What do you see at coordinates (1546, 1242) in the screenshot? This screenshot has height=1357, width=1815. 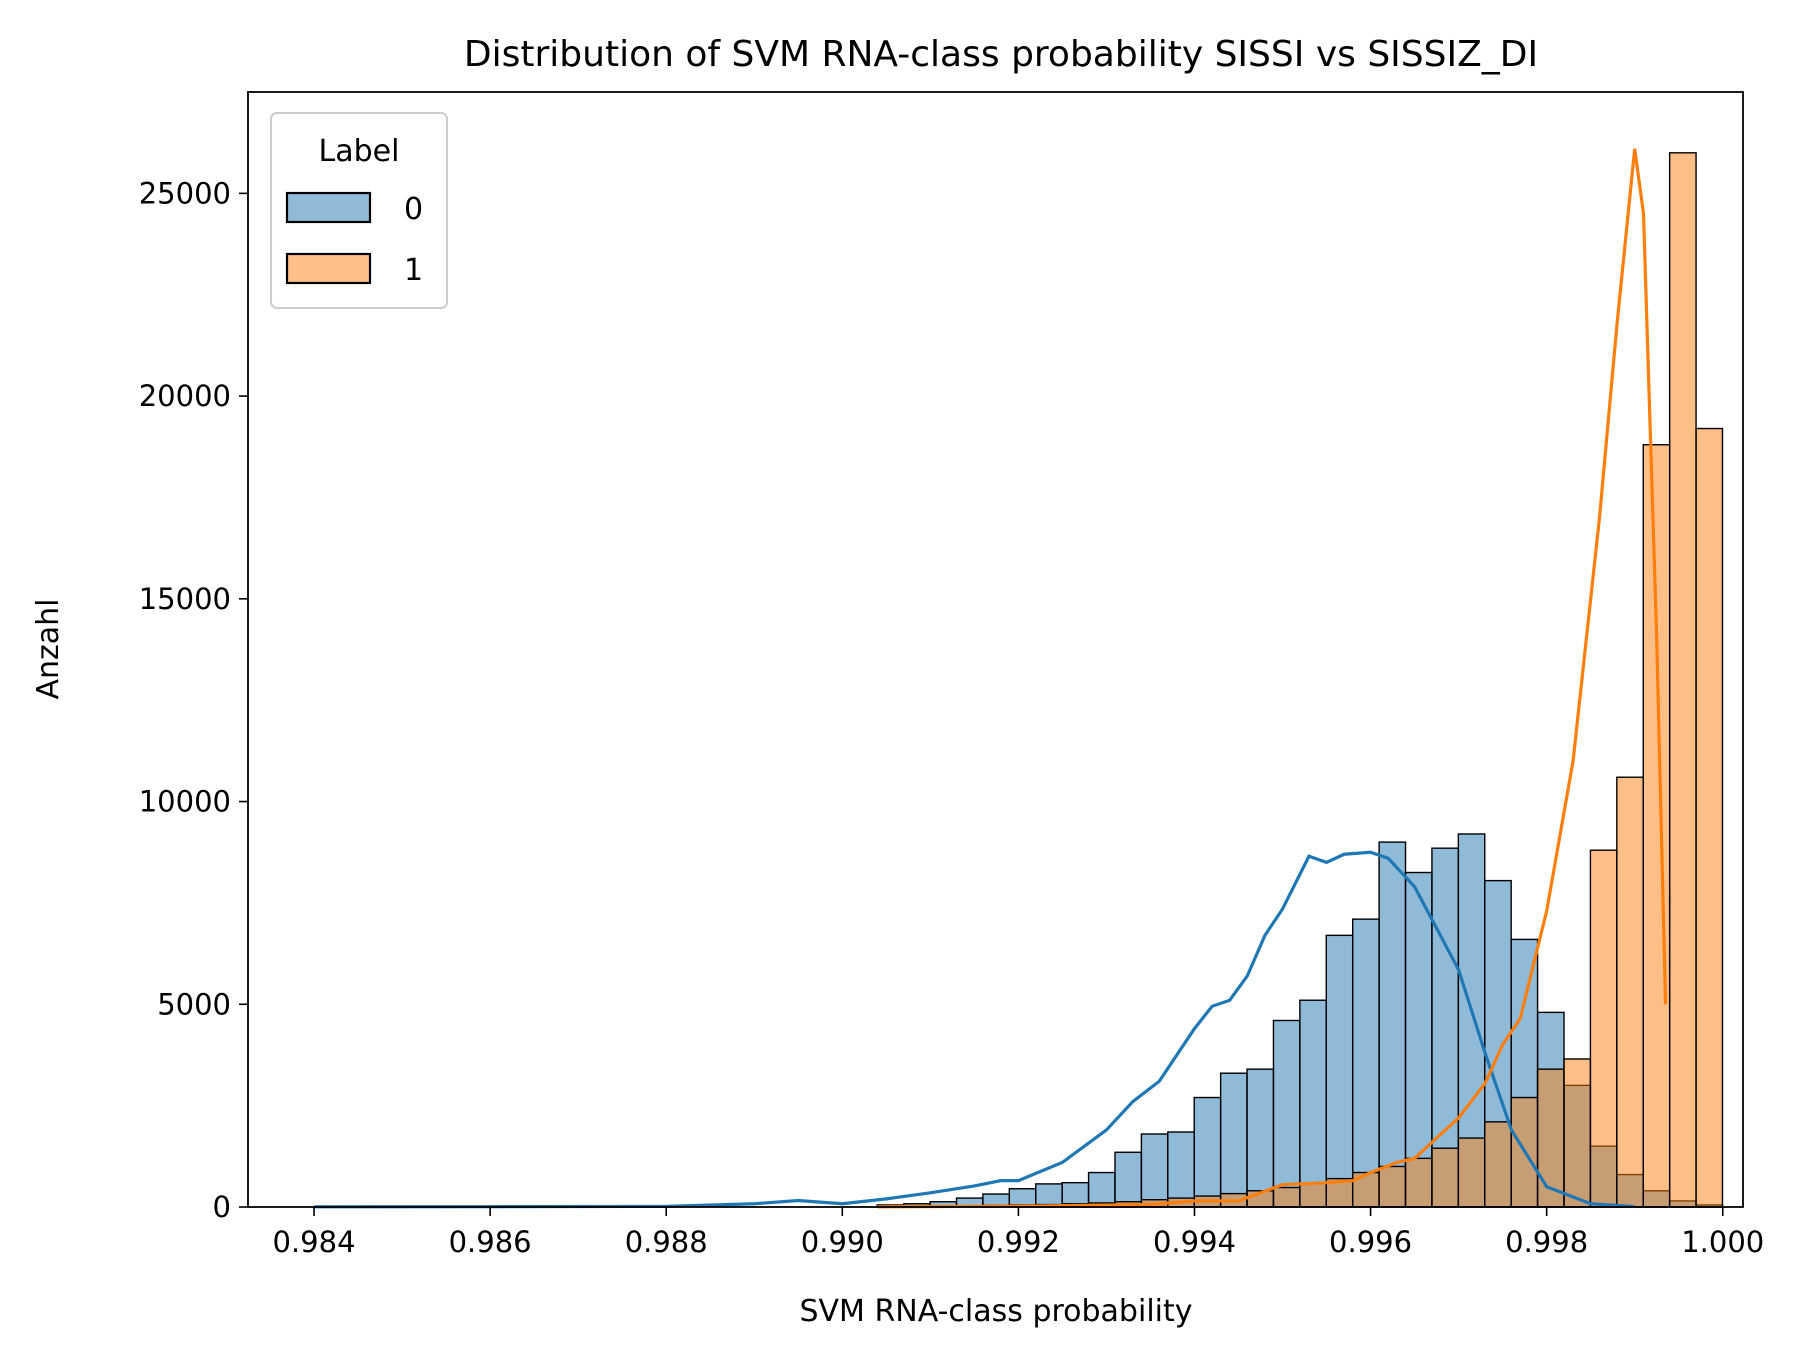 I see `x-tick-label: 0.998` at bounding box center [1546, 1242].